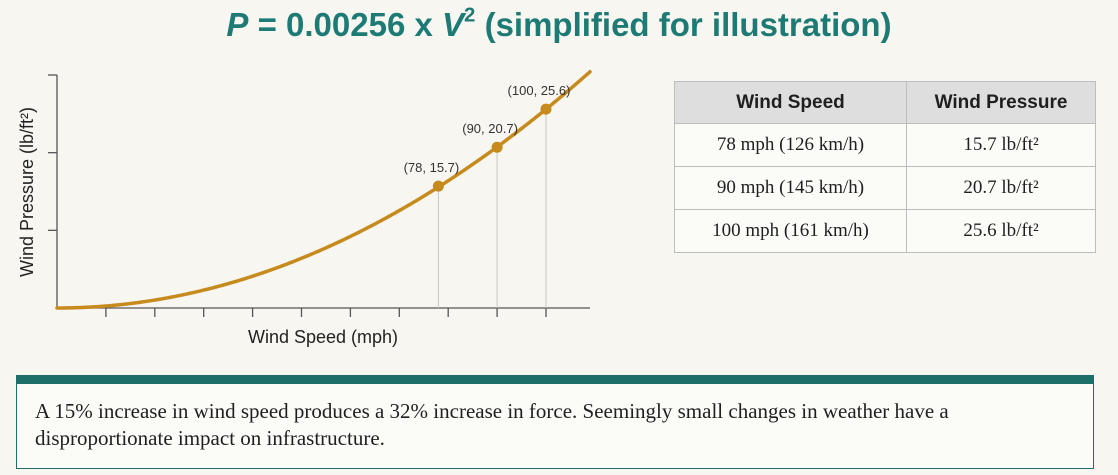  What do you see at coordinates (790, 102) in the screenshot?
I see `header-wind-speed: Wind Speed` at bounding box center [790, 102].